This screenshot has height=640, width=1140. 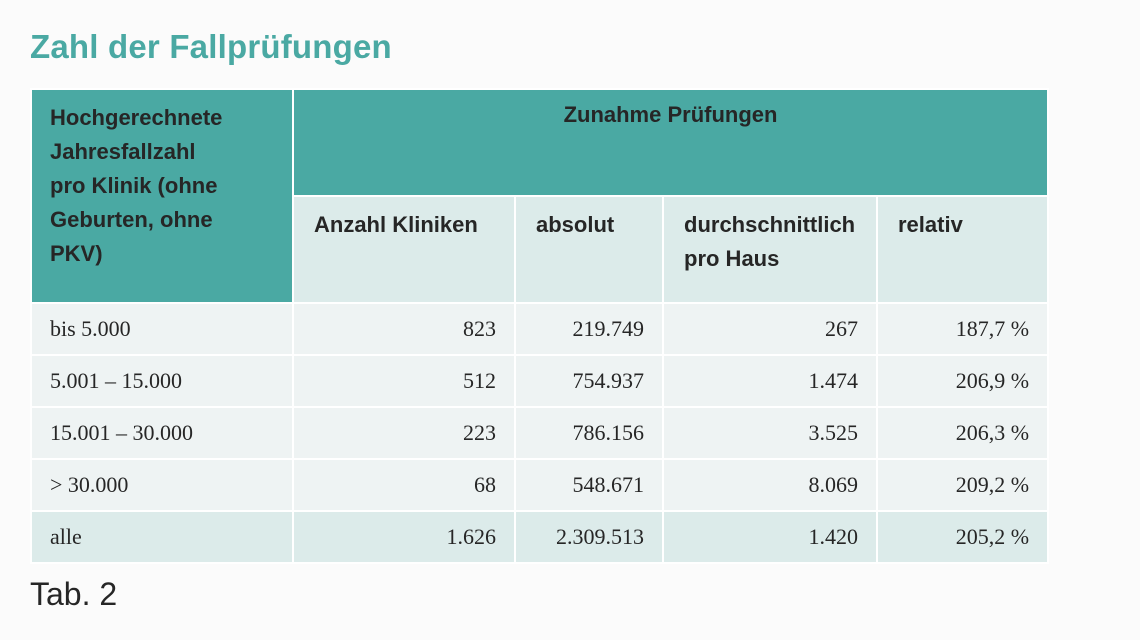 I want to click on cell-anzahl-kliniken: 1.626, so click(x=404, y=537).